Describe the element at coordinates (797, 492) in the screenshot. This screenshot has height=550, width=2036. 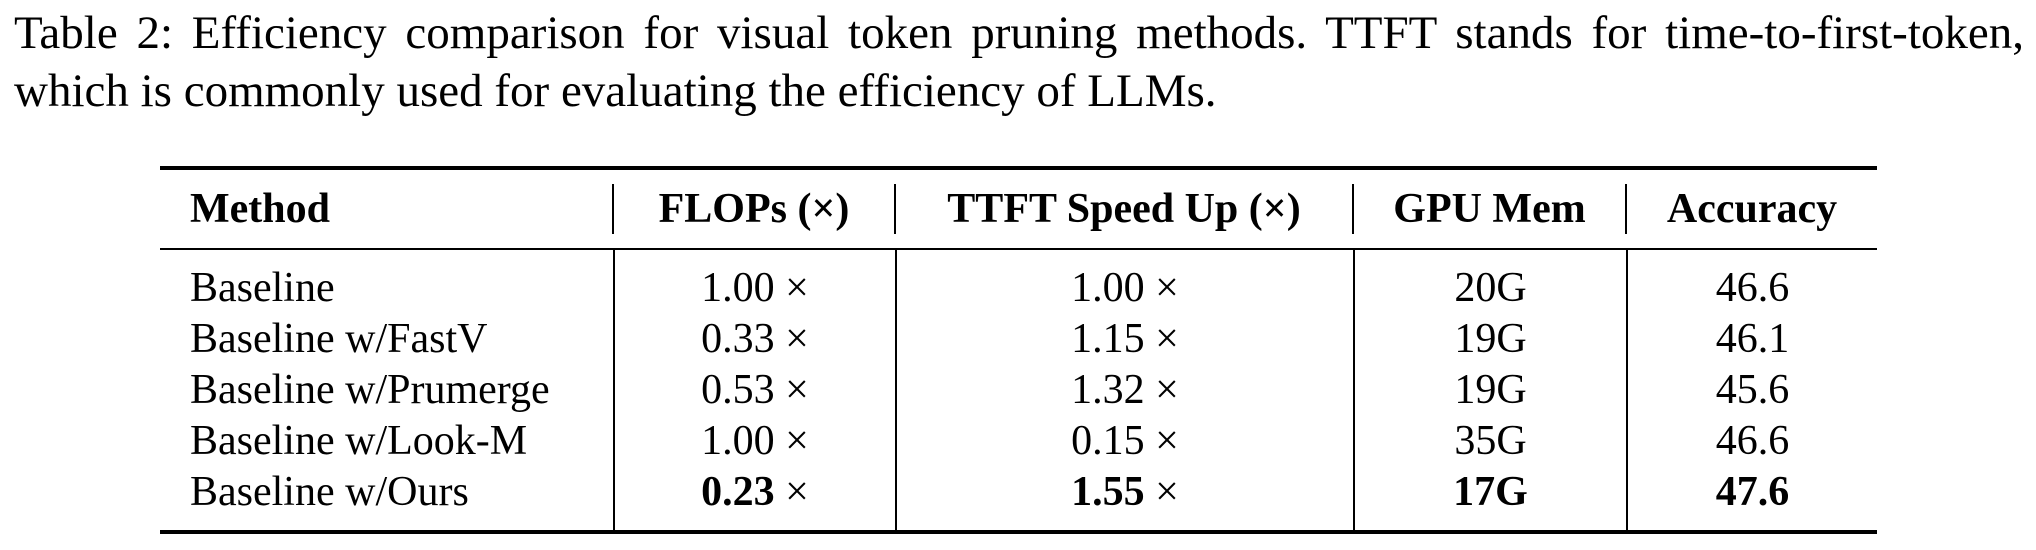
I see `cell-flops-unit: ×` at that location.